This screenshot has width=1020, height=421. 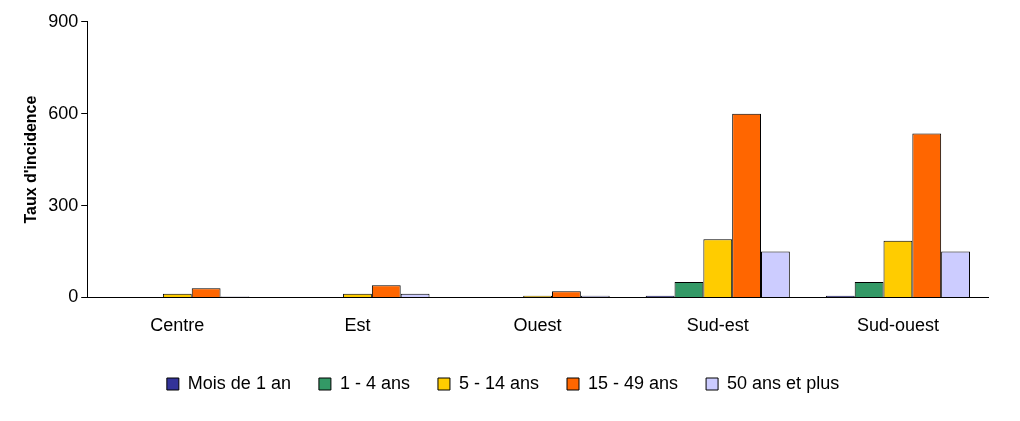 I want to click on legend-label: 50 ans et plus, so click(x=783, y=382).